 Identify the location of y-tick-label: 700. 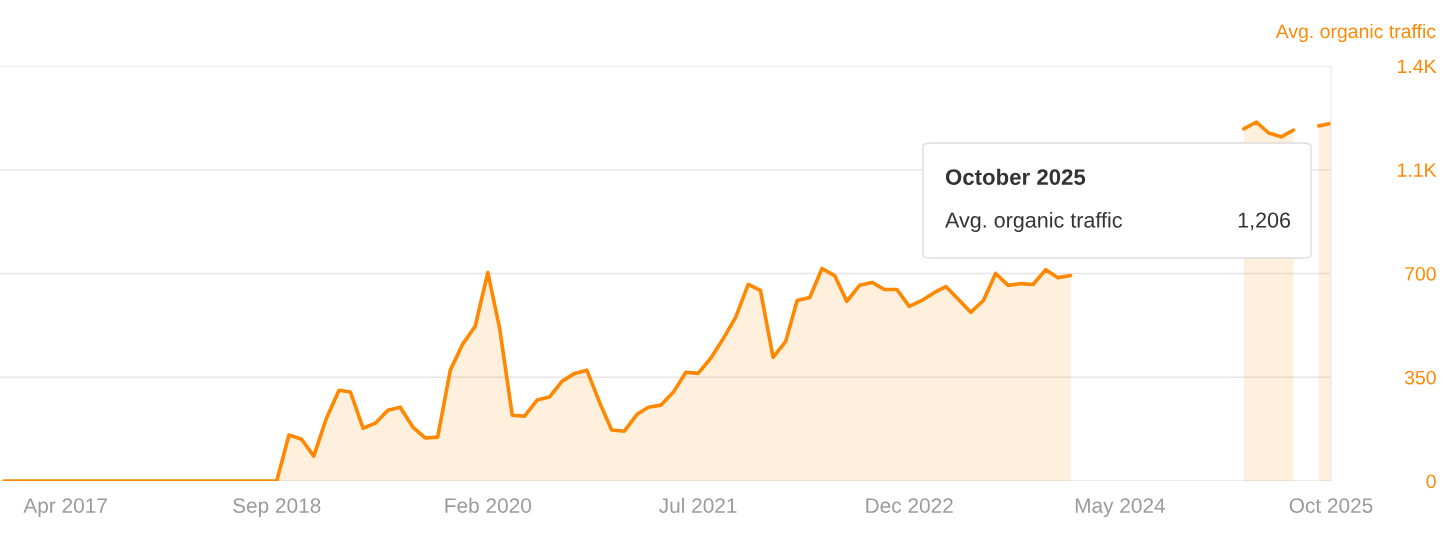
(1420, 273).